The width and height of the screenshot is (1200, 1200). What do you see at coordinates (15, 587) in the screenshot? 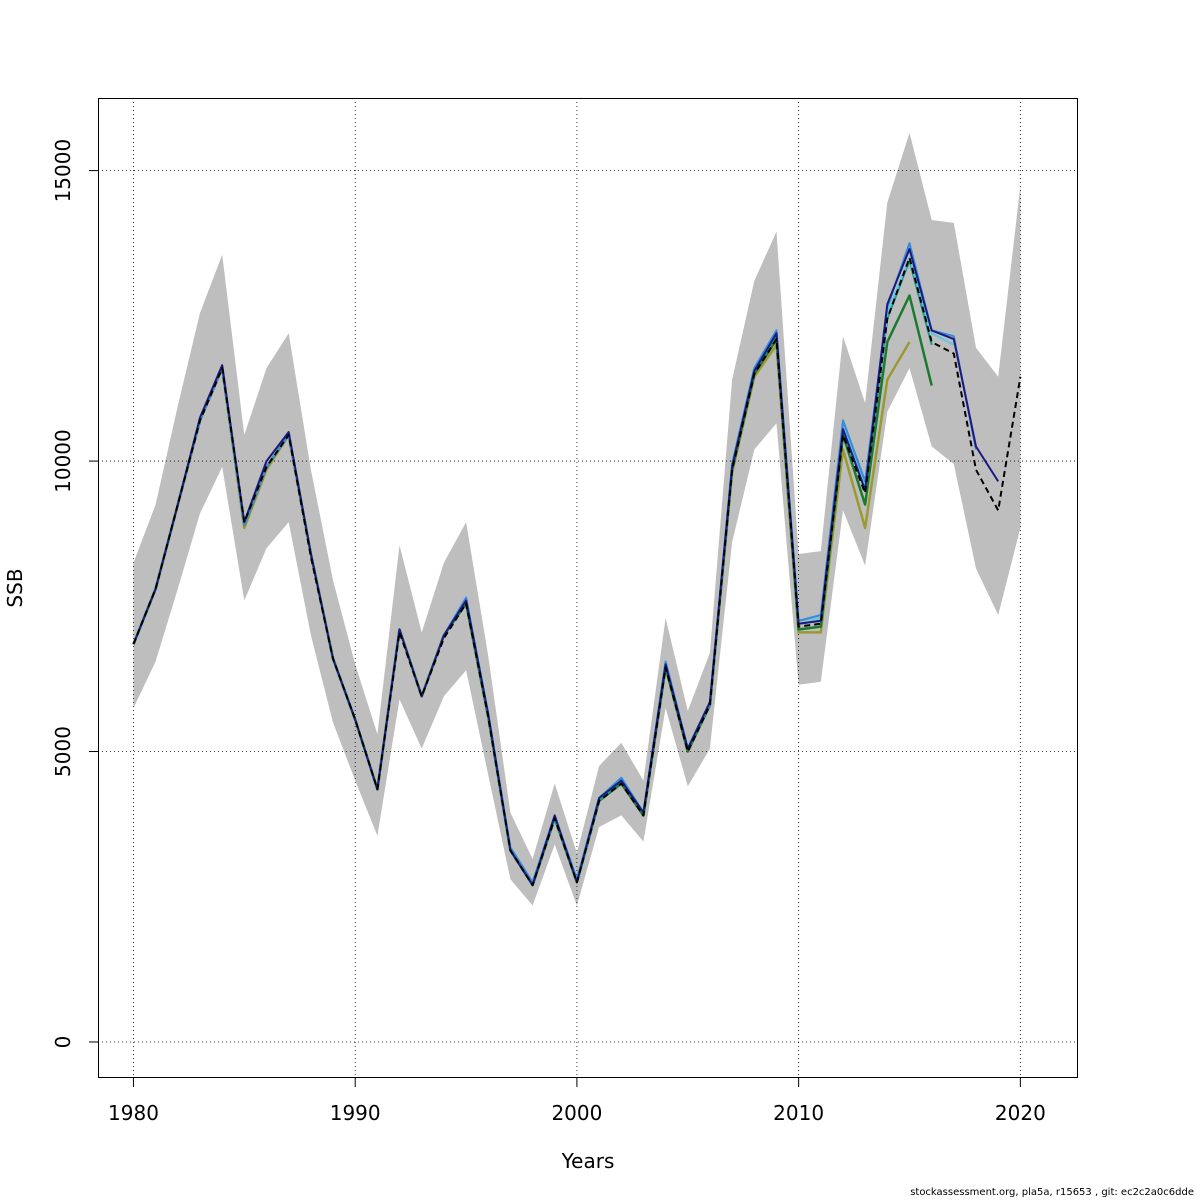
I see `y-axis-title: SSB` at bounding box center [15, 587].